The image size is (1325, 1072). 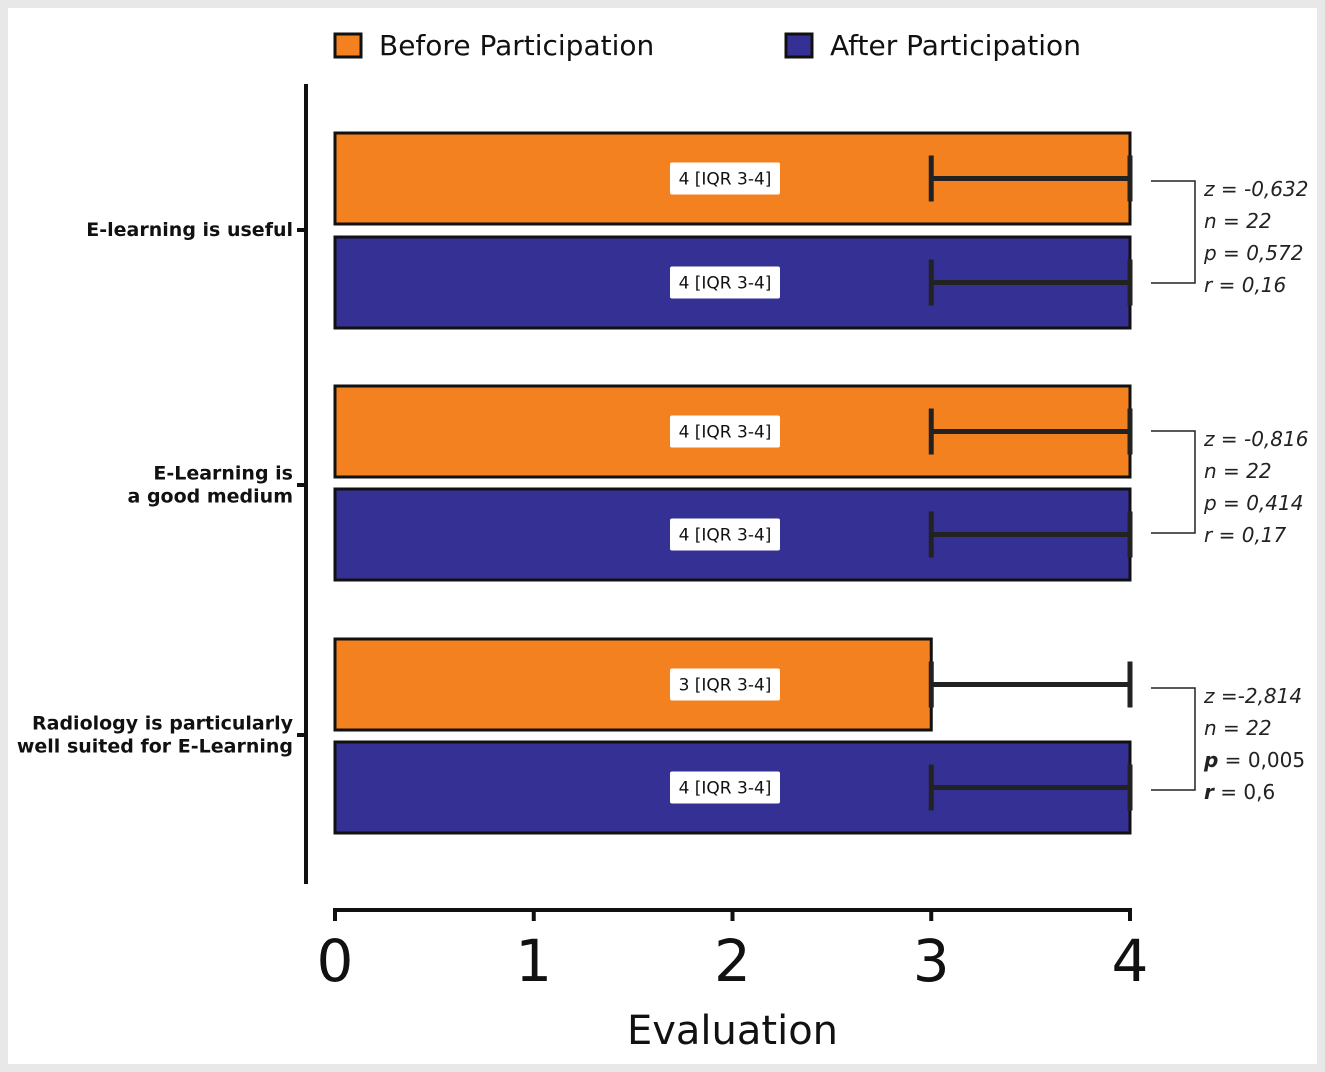 What do you see at coordinates (707, 45) in the screenshot?
I see `legend: Before Participation After Participation` at bounding box center [707, 45].